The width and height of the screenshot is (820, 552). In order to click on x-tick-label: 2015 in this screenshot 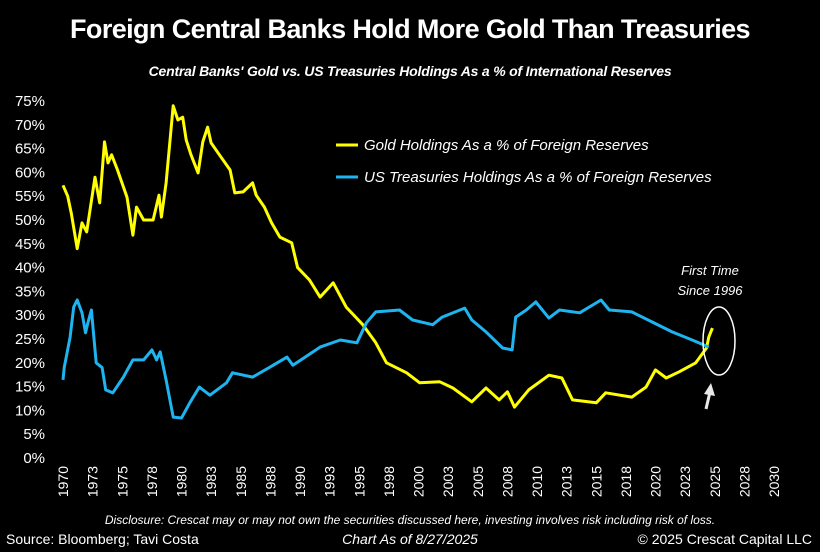, I will do `click(596, 481)`.